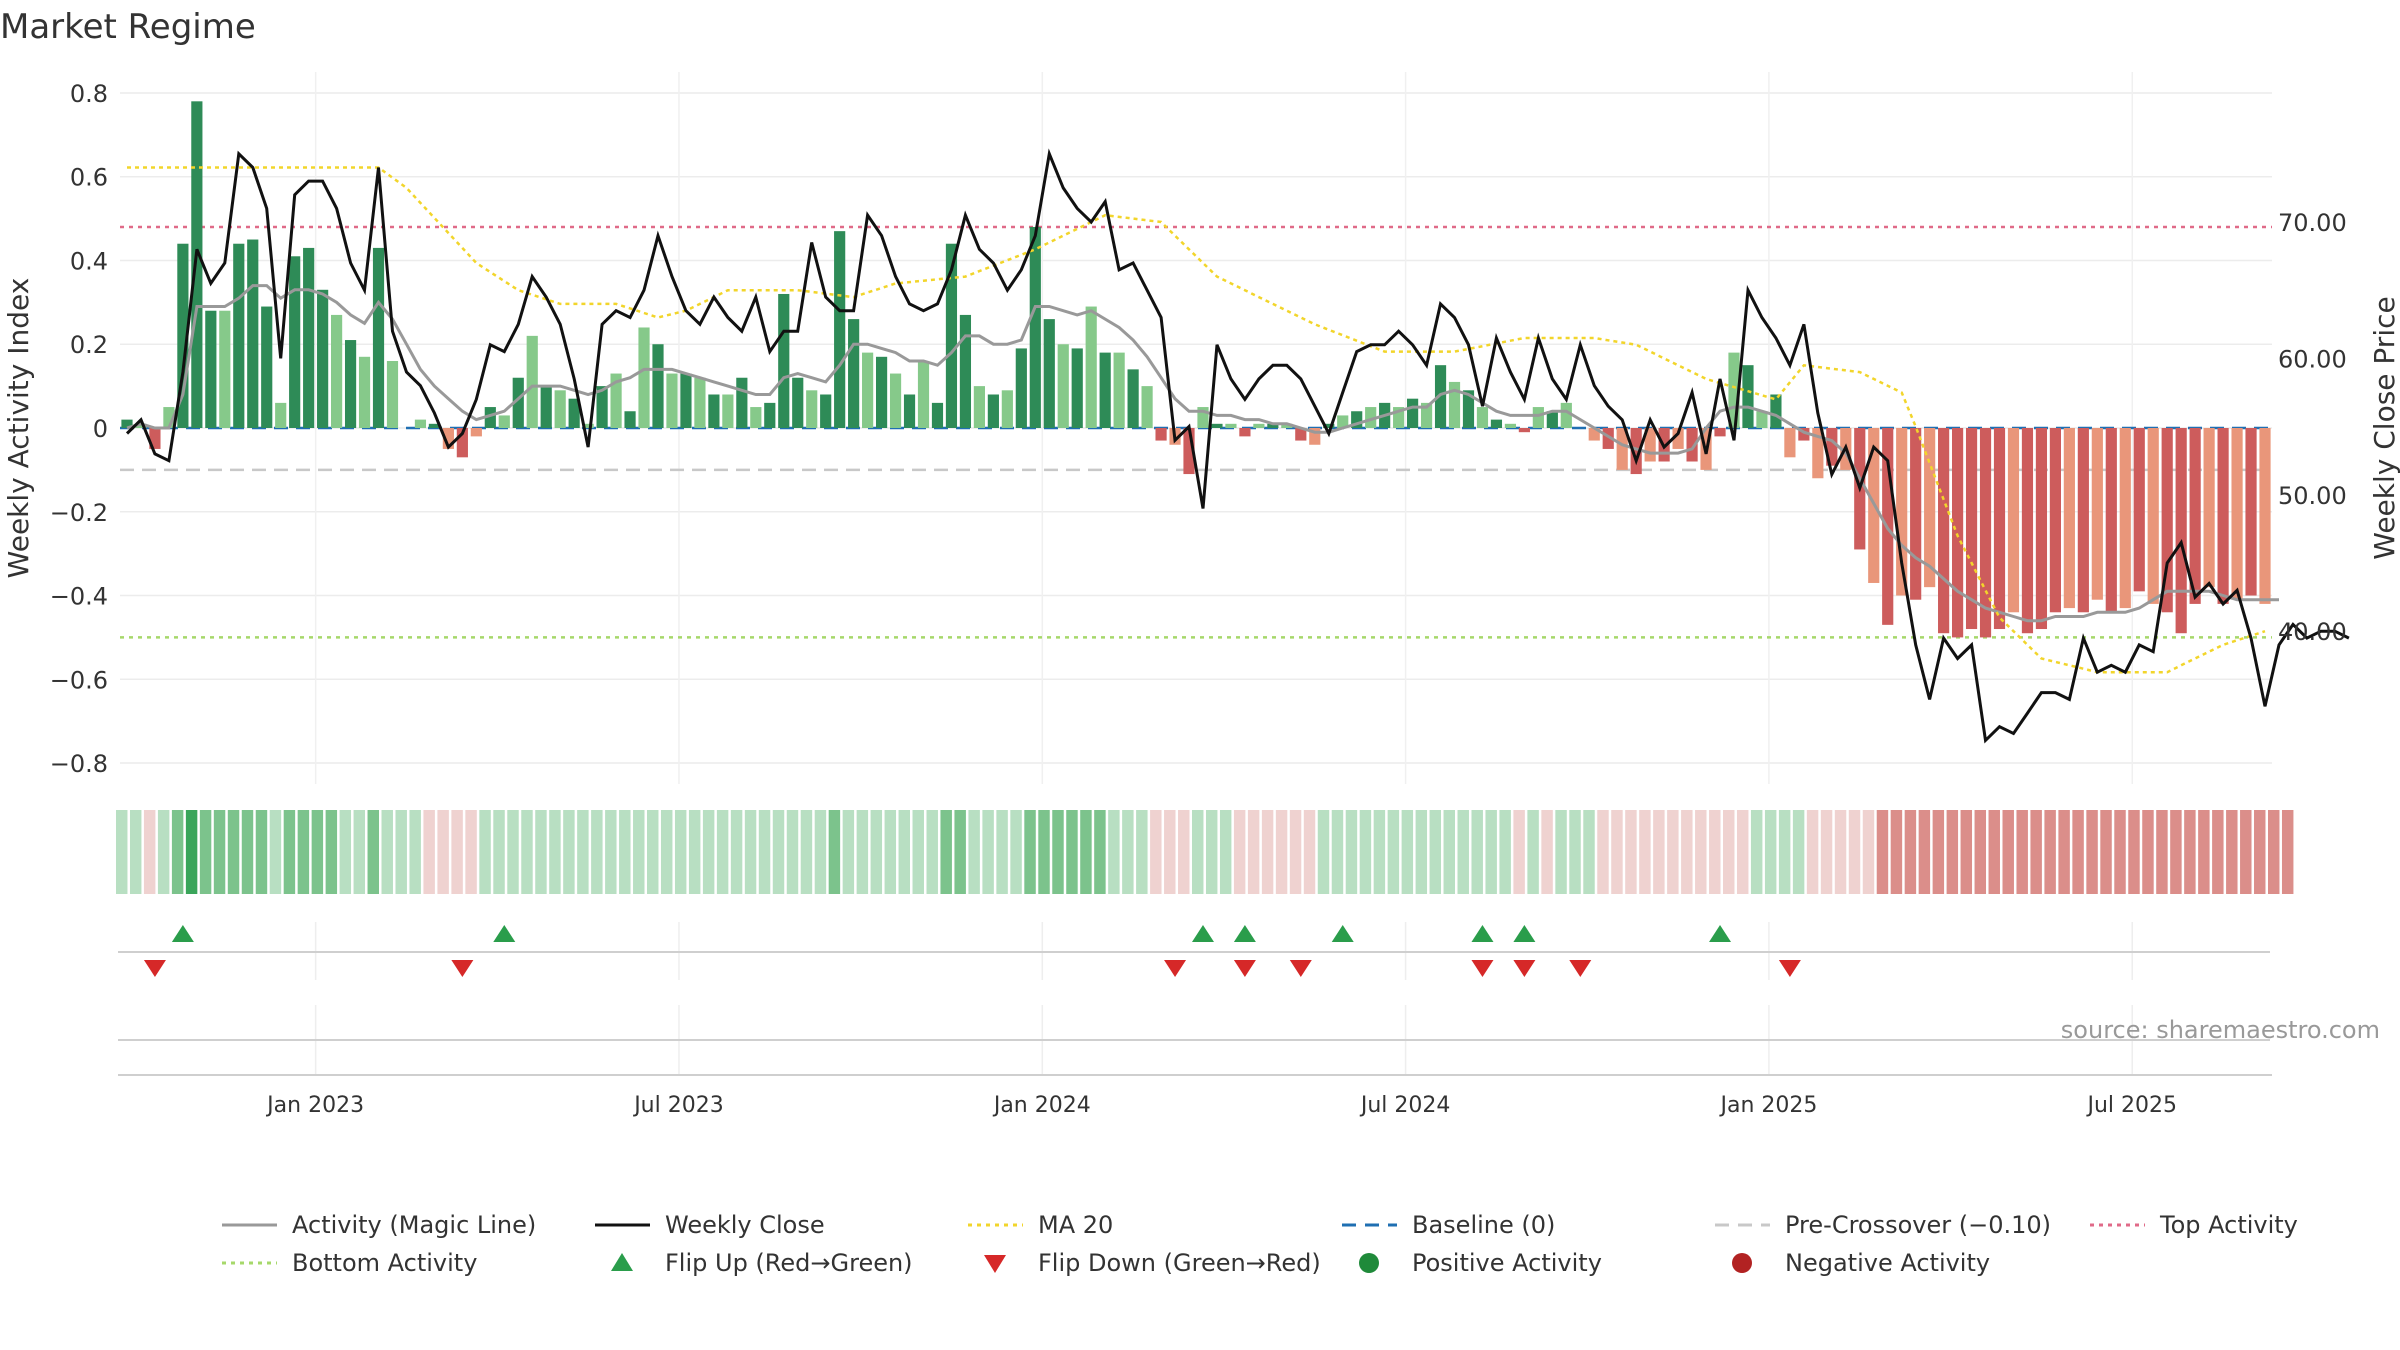  Describe the element at coordinates (1175, 968) in the screenshot. I see `flip-down-marker` at that location.